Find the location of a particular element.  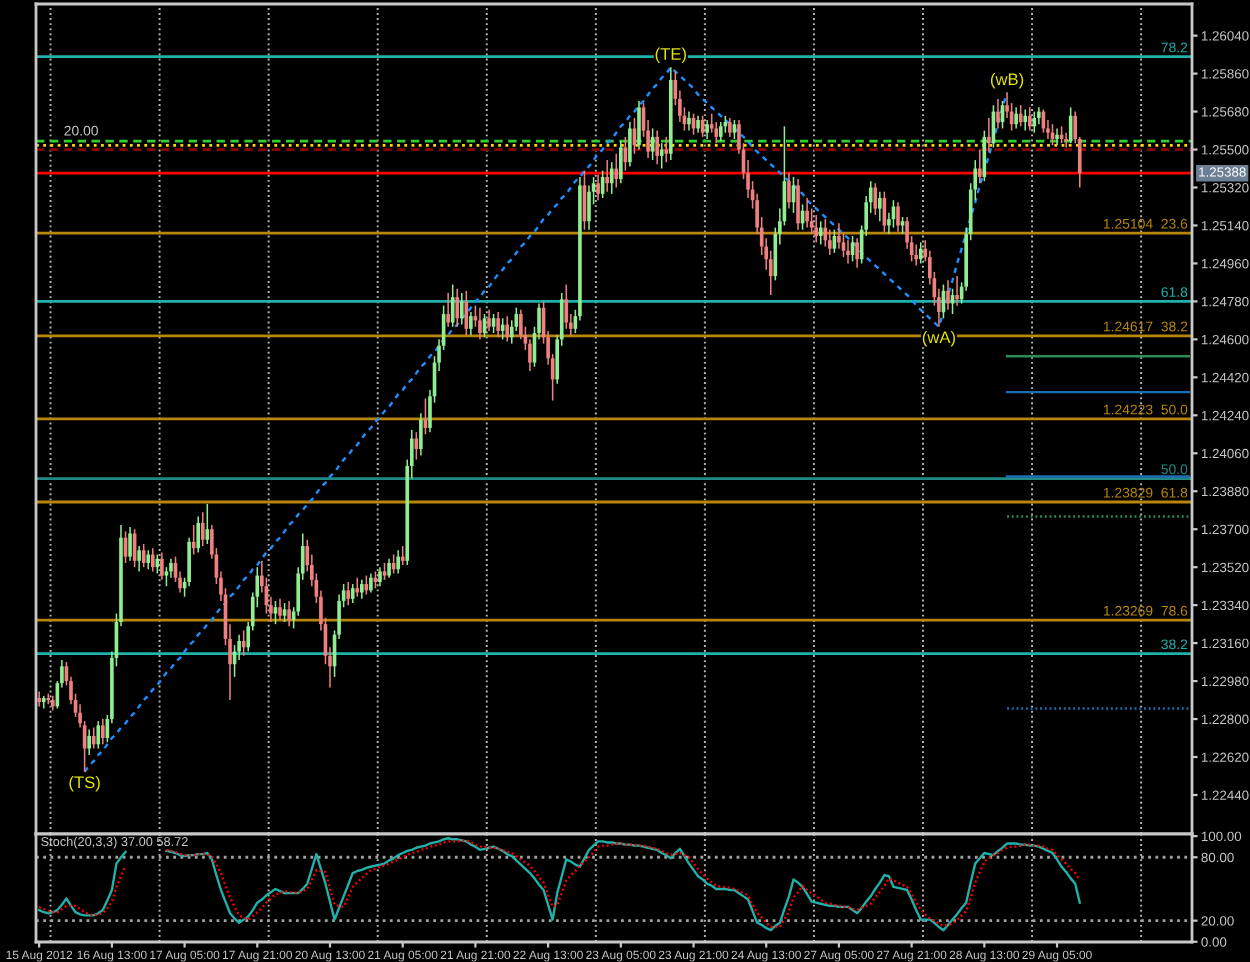

annotation: (wA) is located at coordinates (938, 338).